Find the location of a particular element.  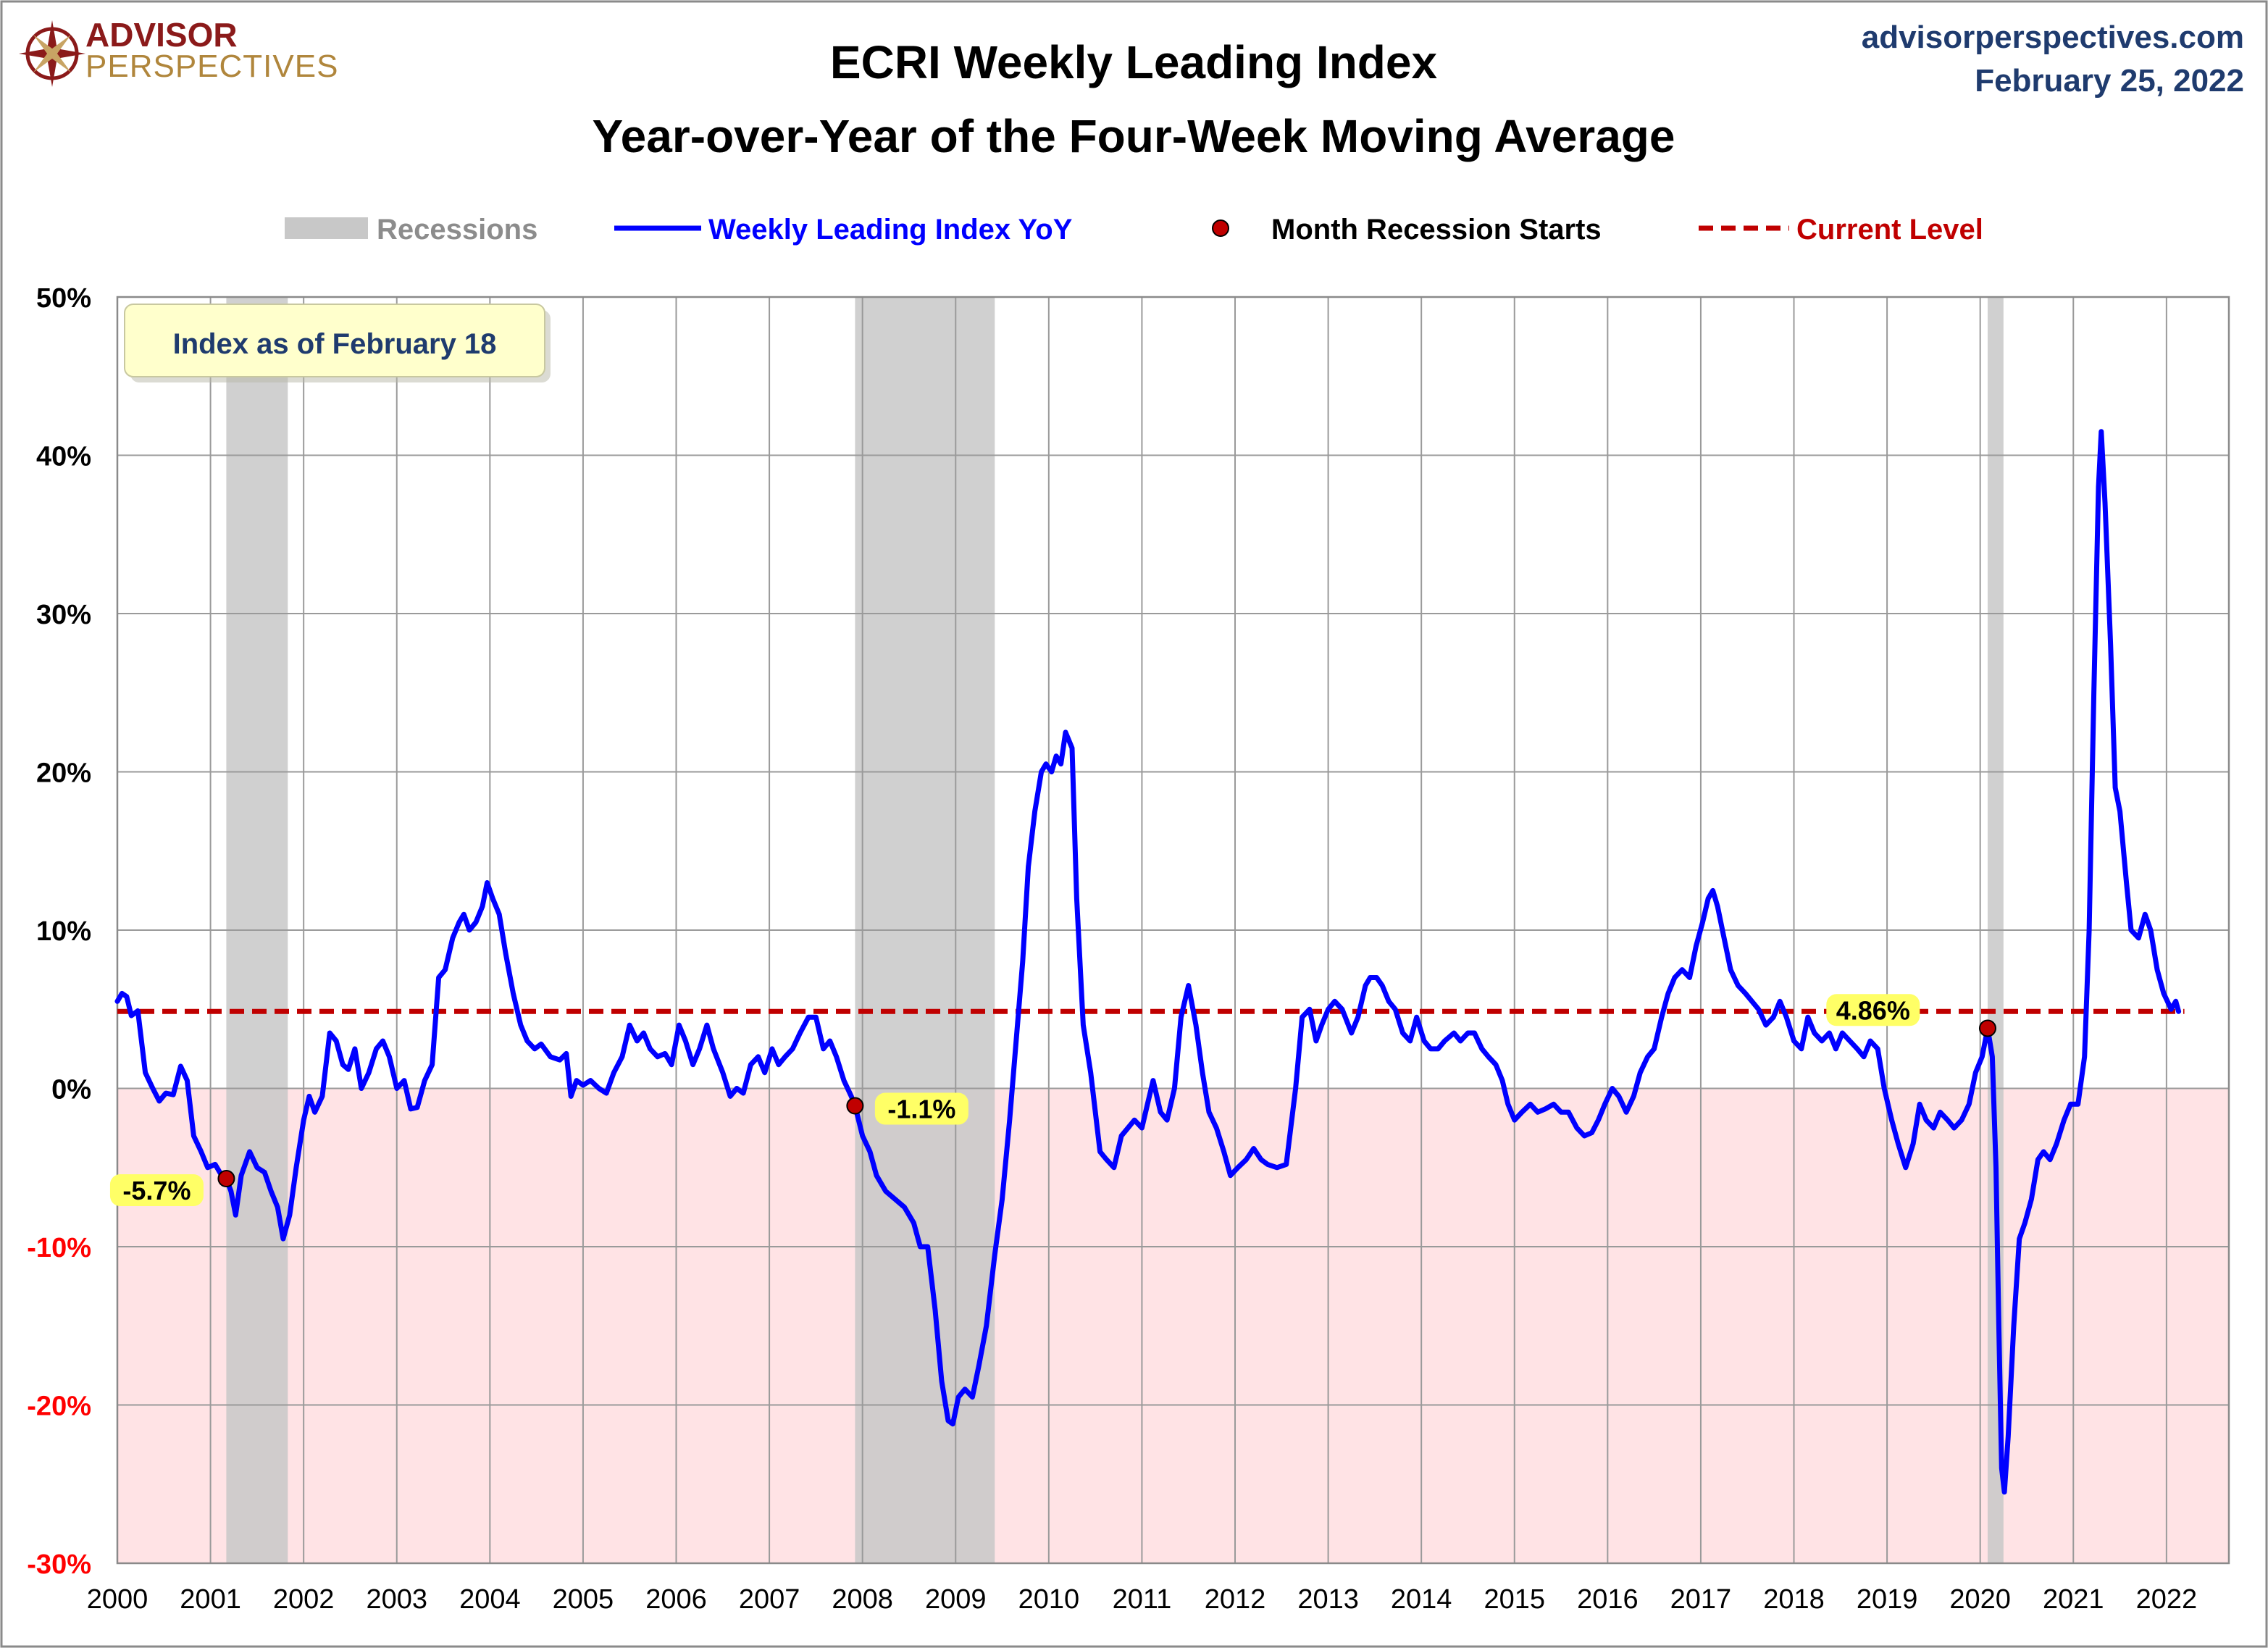

legend-recessions-swatch is located at coordinates (327, 228).